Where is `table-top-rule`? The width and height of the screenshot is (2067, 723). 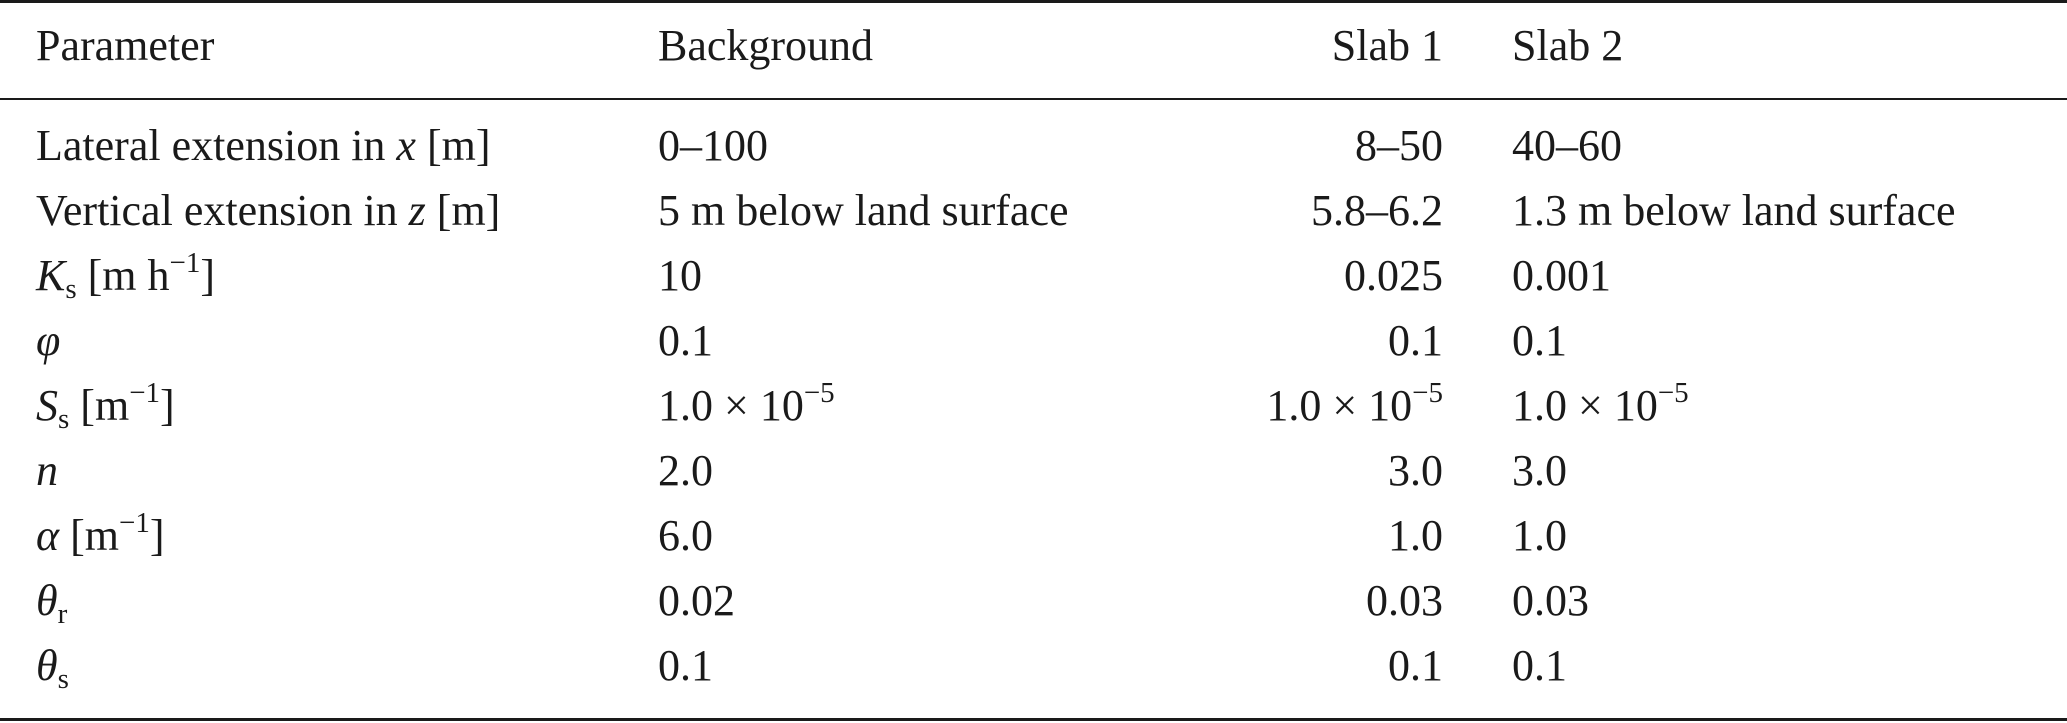
table-top-rule is located at coordinates (1033, 1).